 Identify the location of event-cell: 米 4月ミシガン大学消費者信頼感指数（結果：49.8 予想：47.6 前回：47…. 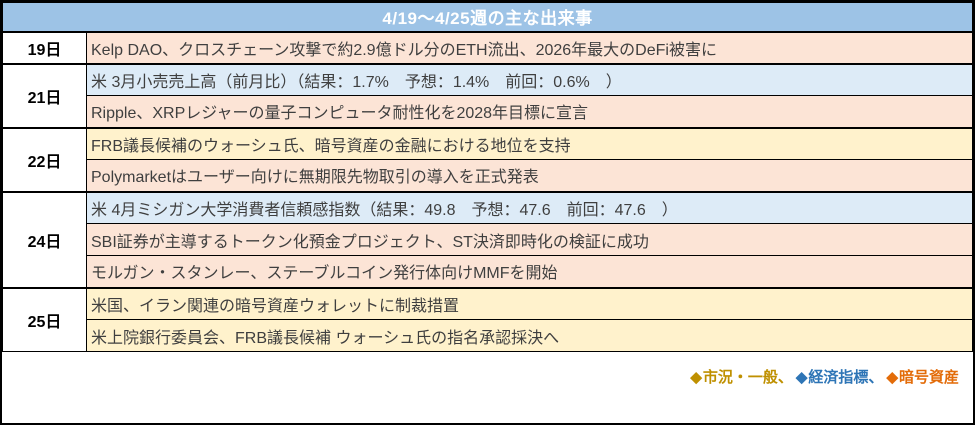
(529, 207).